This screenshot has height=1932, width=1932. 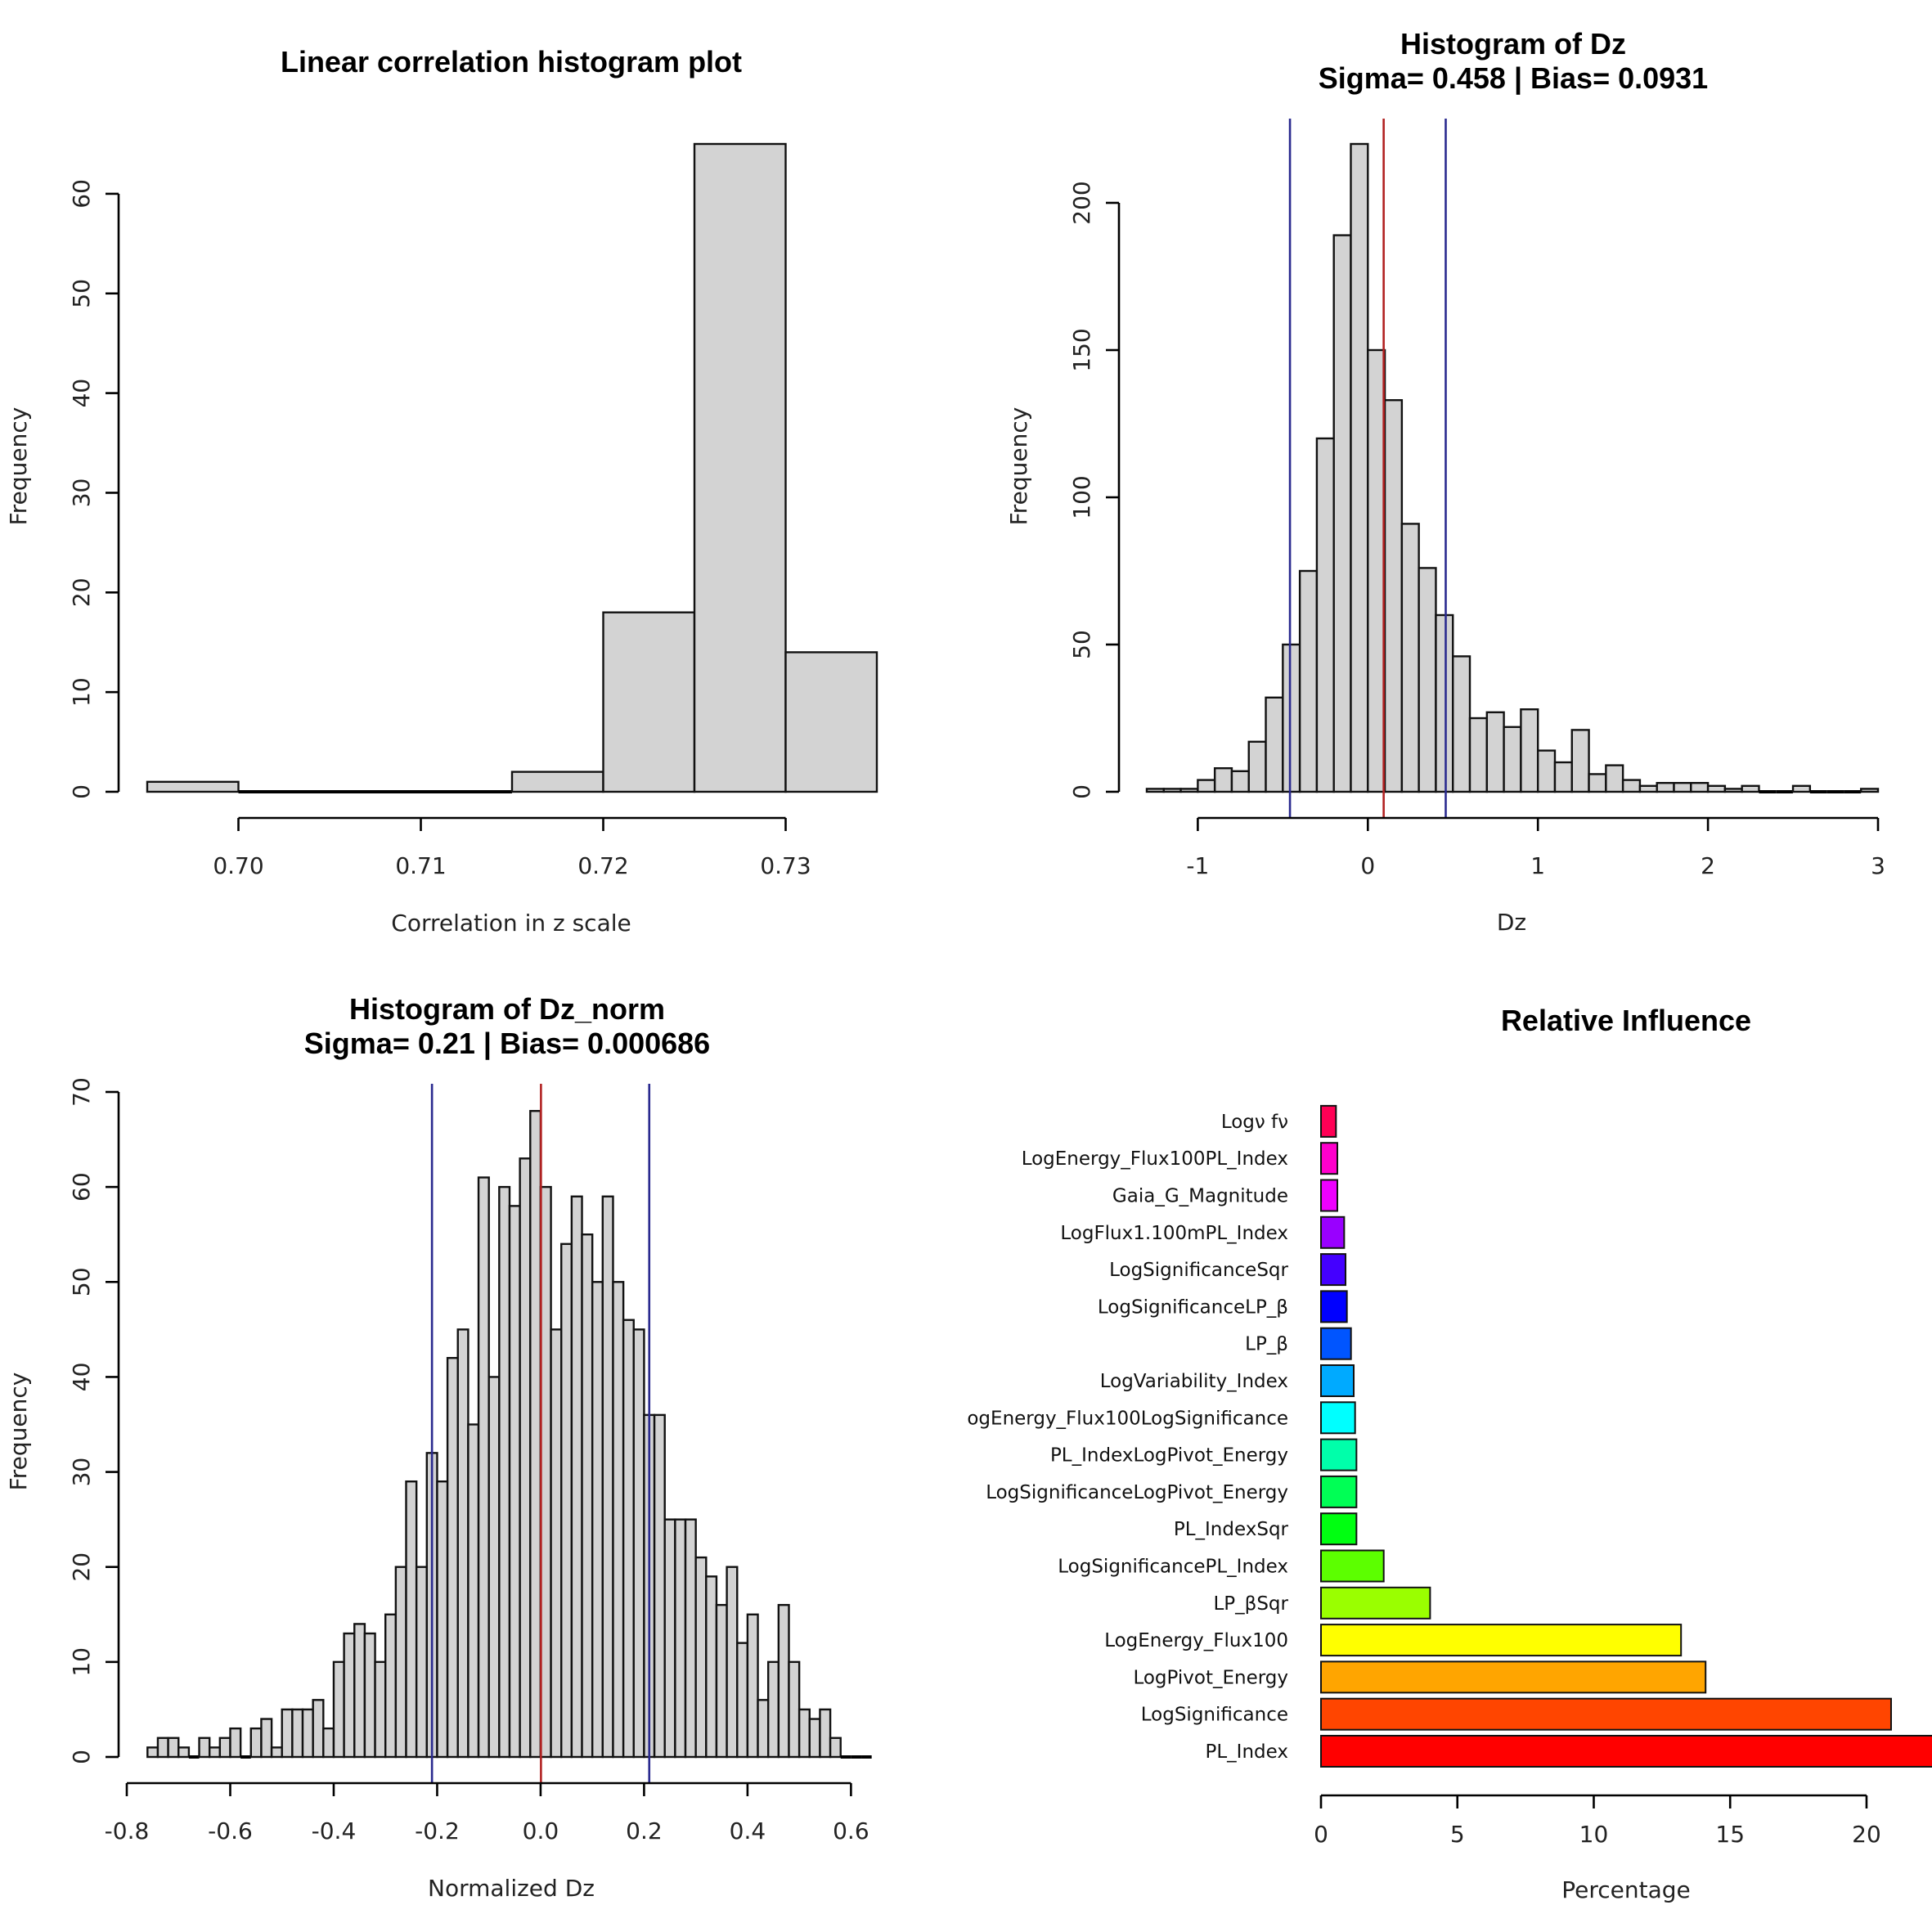 I want to click on relative-influence-x-axis-label: Percentage, so click(x=1626, y=1889).